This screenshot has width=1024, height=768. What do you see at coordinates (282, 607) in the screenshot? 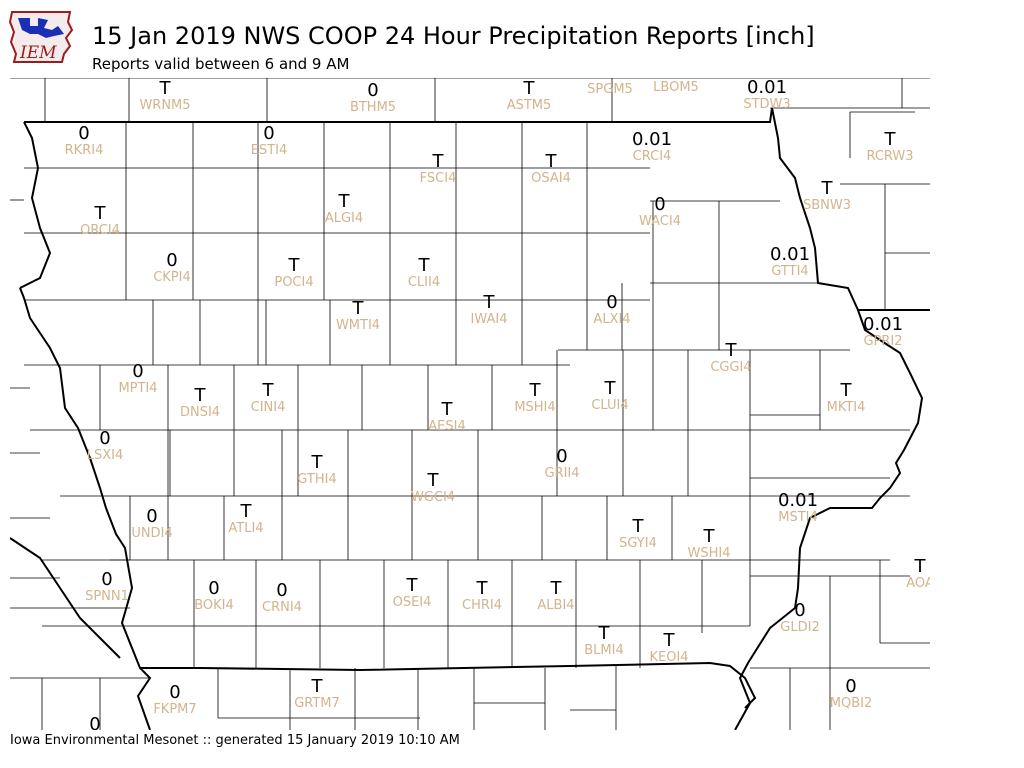
I see `station-id-label: CRNI4` at bounding box center [282, 607].